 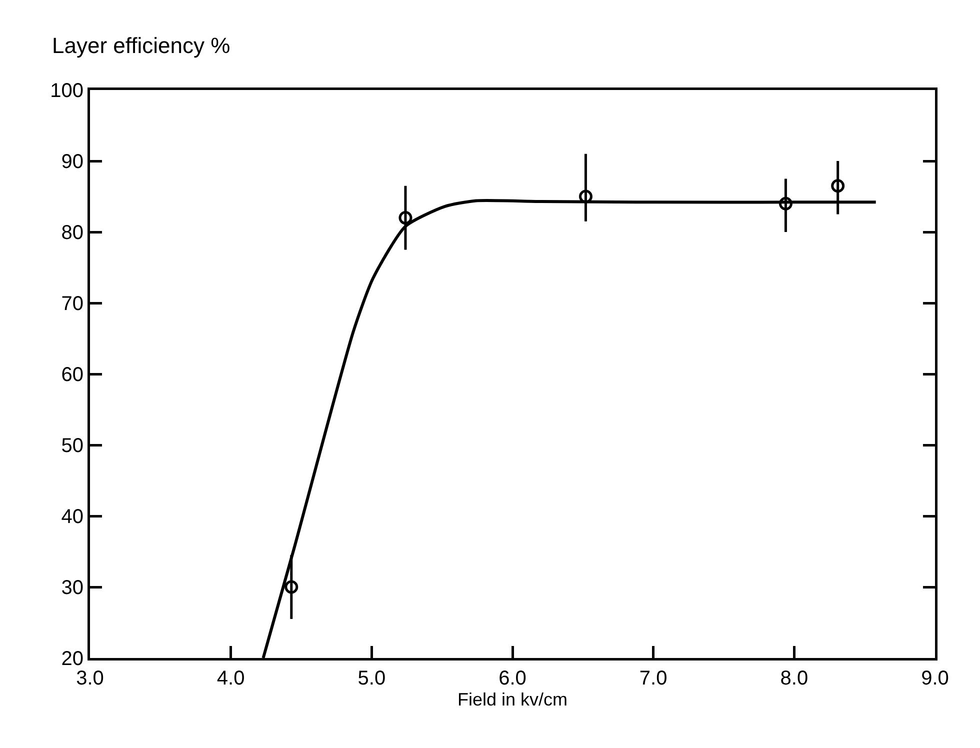 What do you see at coordinates (72, 233) in the screenshot?
I see `y-tick-label: 80` at bounding box center [72, 233].